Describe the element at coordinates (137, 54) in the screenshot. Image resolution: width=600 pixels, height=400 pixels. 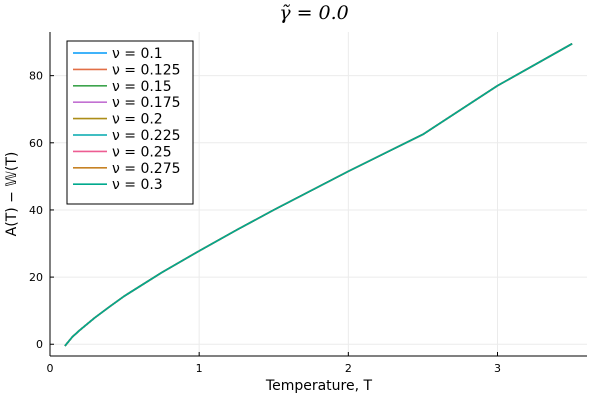
I see `legend-label-0: ν = 0.1` at that location.